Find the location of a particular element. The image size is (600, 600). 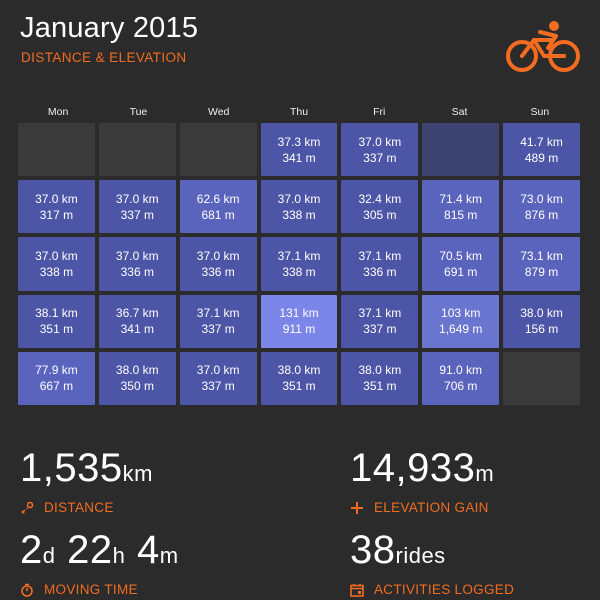

day-distance: 103 km is located at coordinates (461, 313).